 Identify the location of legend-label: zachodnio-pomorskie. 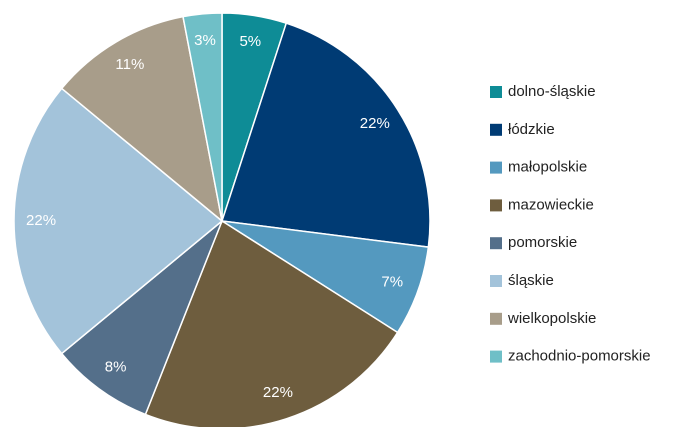
(579, 356).